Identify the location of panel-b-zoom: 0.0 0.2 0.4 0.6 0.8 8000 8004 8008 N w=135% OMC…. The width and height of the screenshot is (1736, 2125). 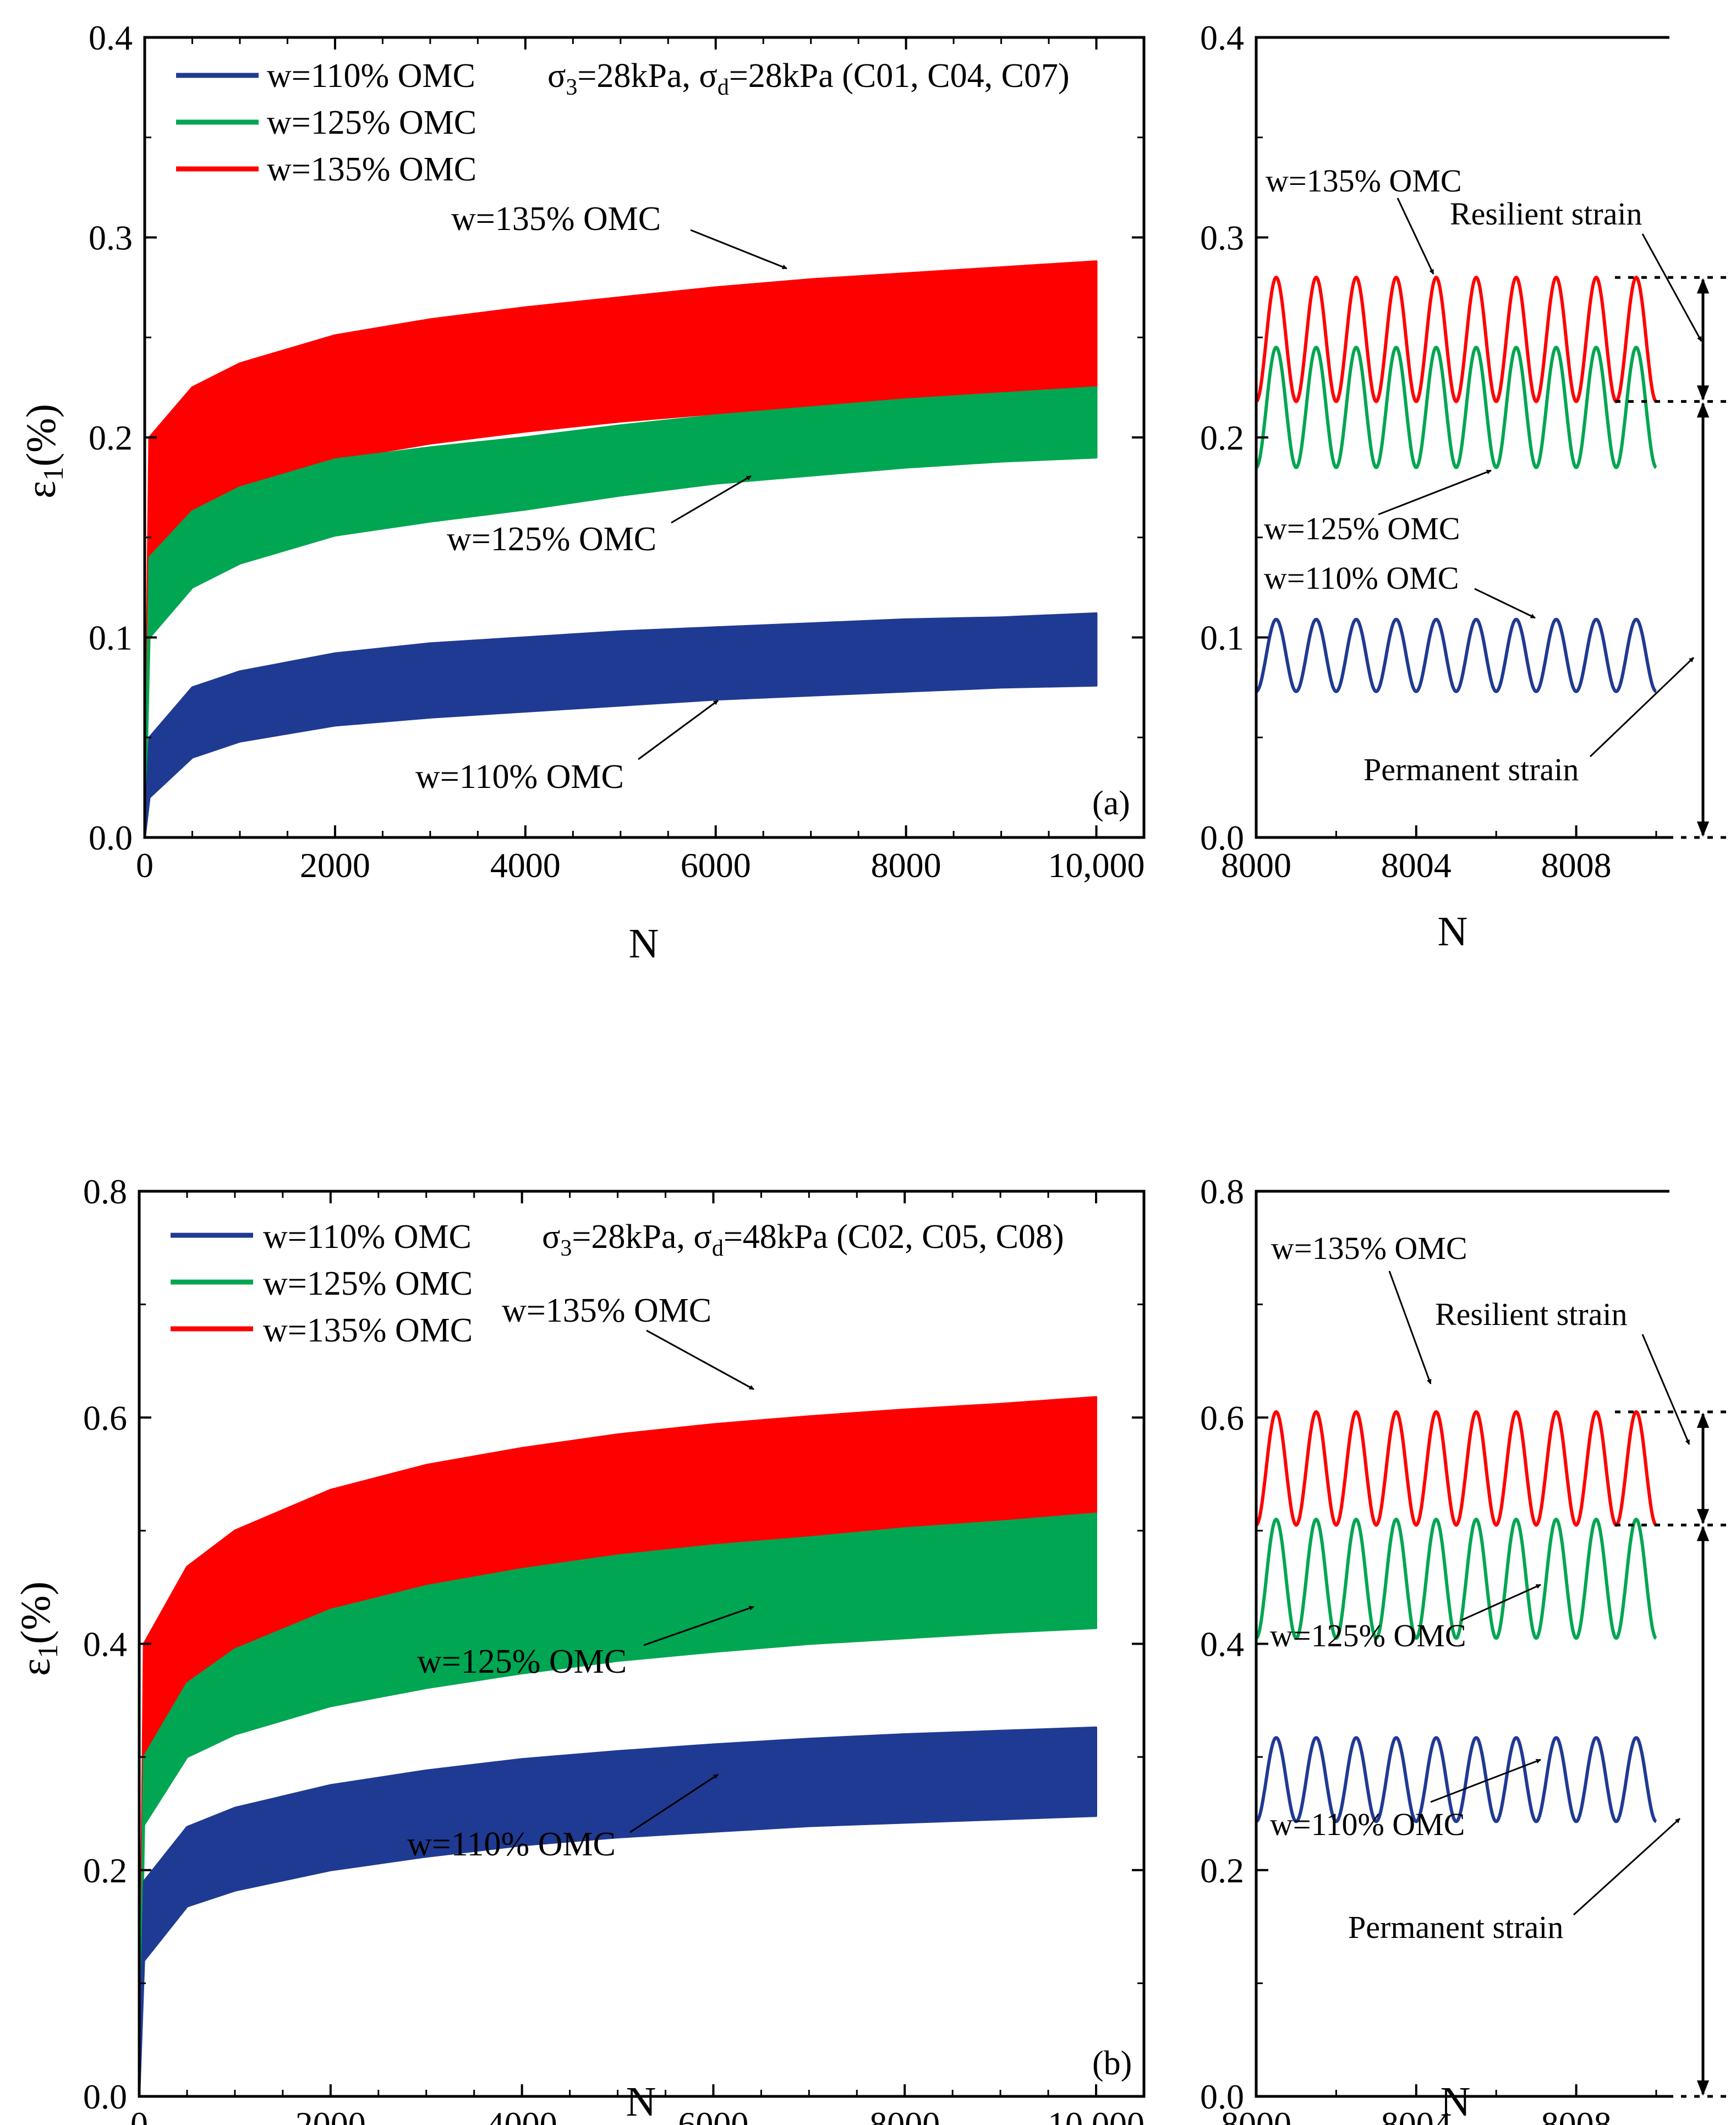
(1466, 1648).